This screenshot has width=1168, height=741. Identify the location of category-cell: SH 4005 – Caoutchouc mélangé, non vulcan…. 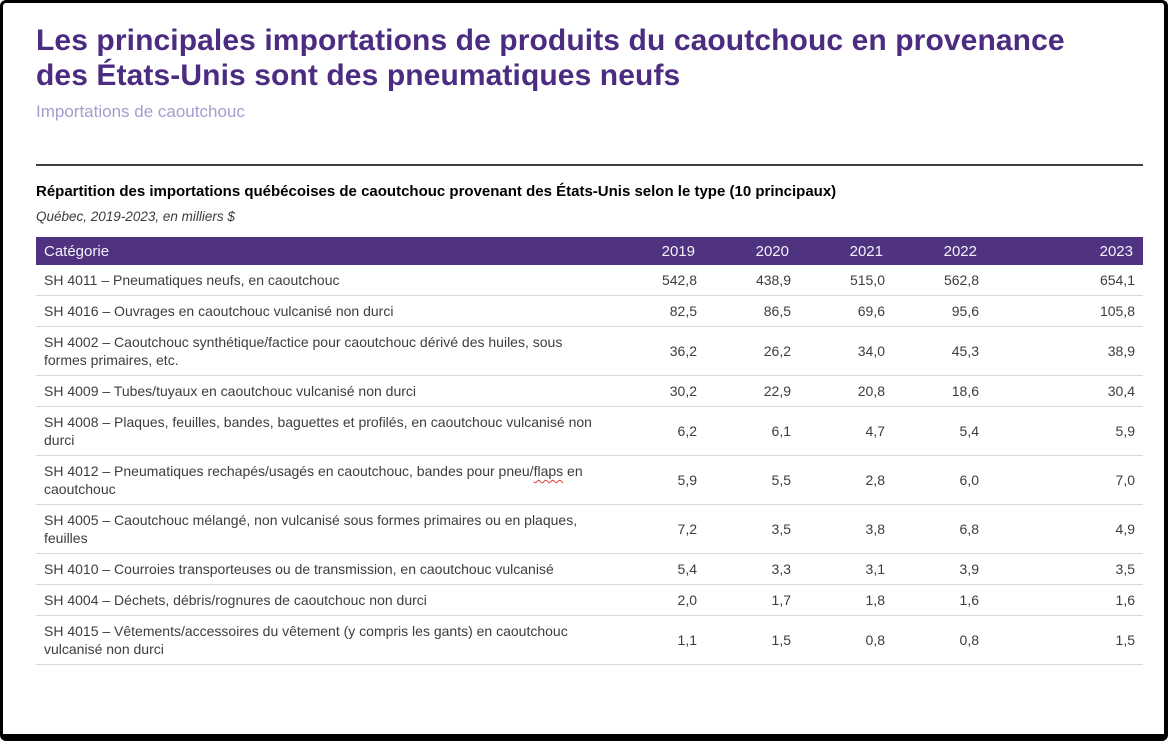
(323, 529).